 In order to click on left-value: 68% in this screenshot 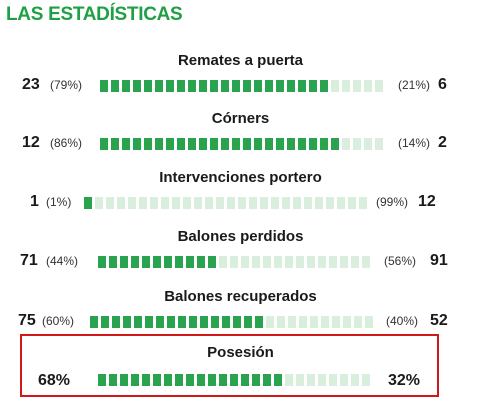, I will do `click(54, 380)`.